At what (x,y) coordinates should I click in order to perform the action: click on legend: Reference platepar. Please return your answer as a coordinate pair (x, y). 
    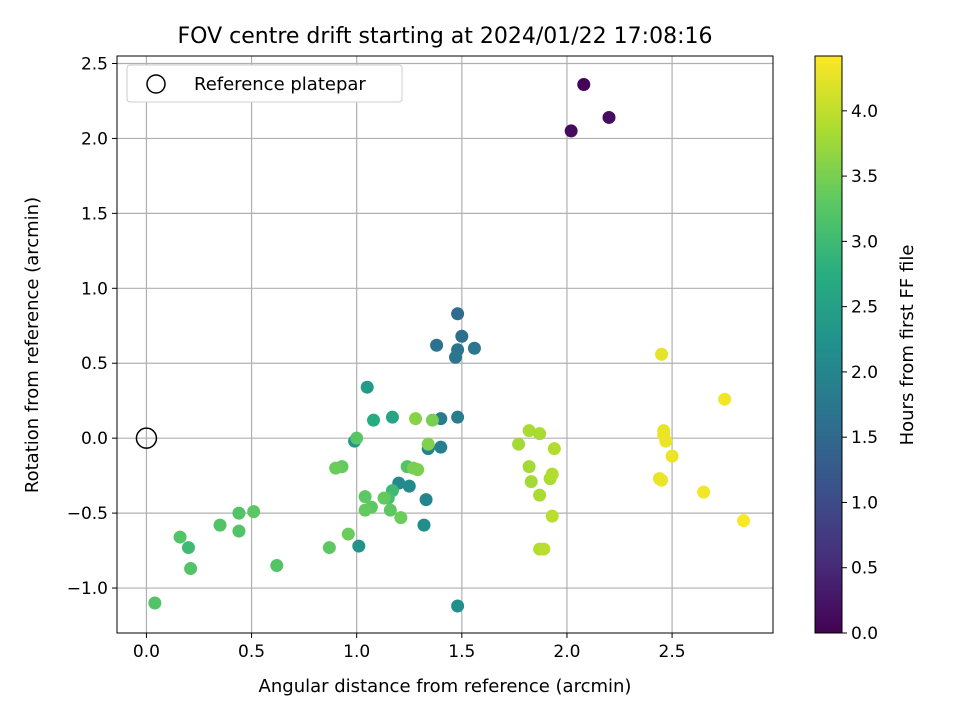
    Looking at the image, I should click on (264, 83).